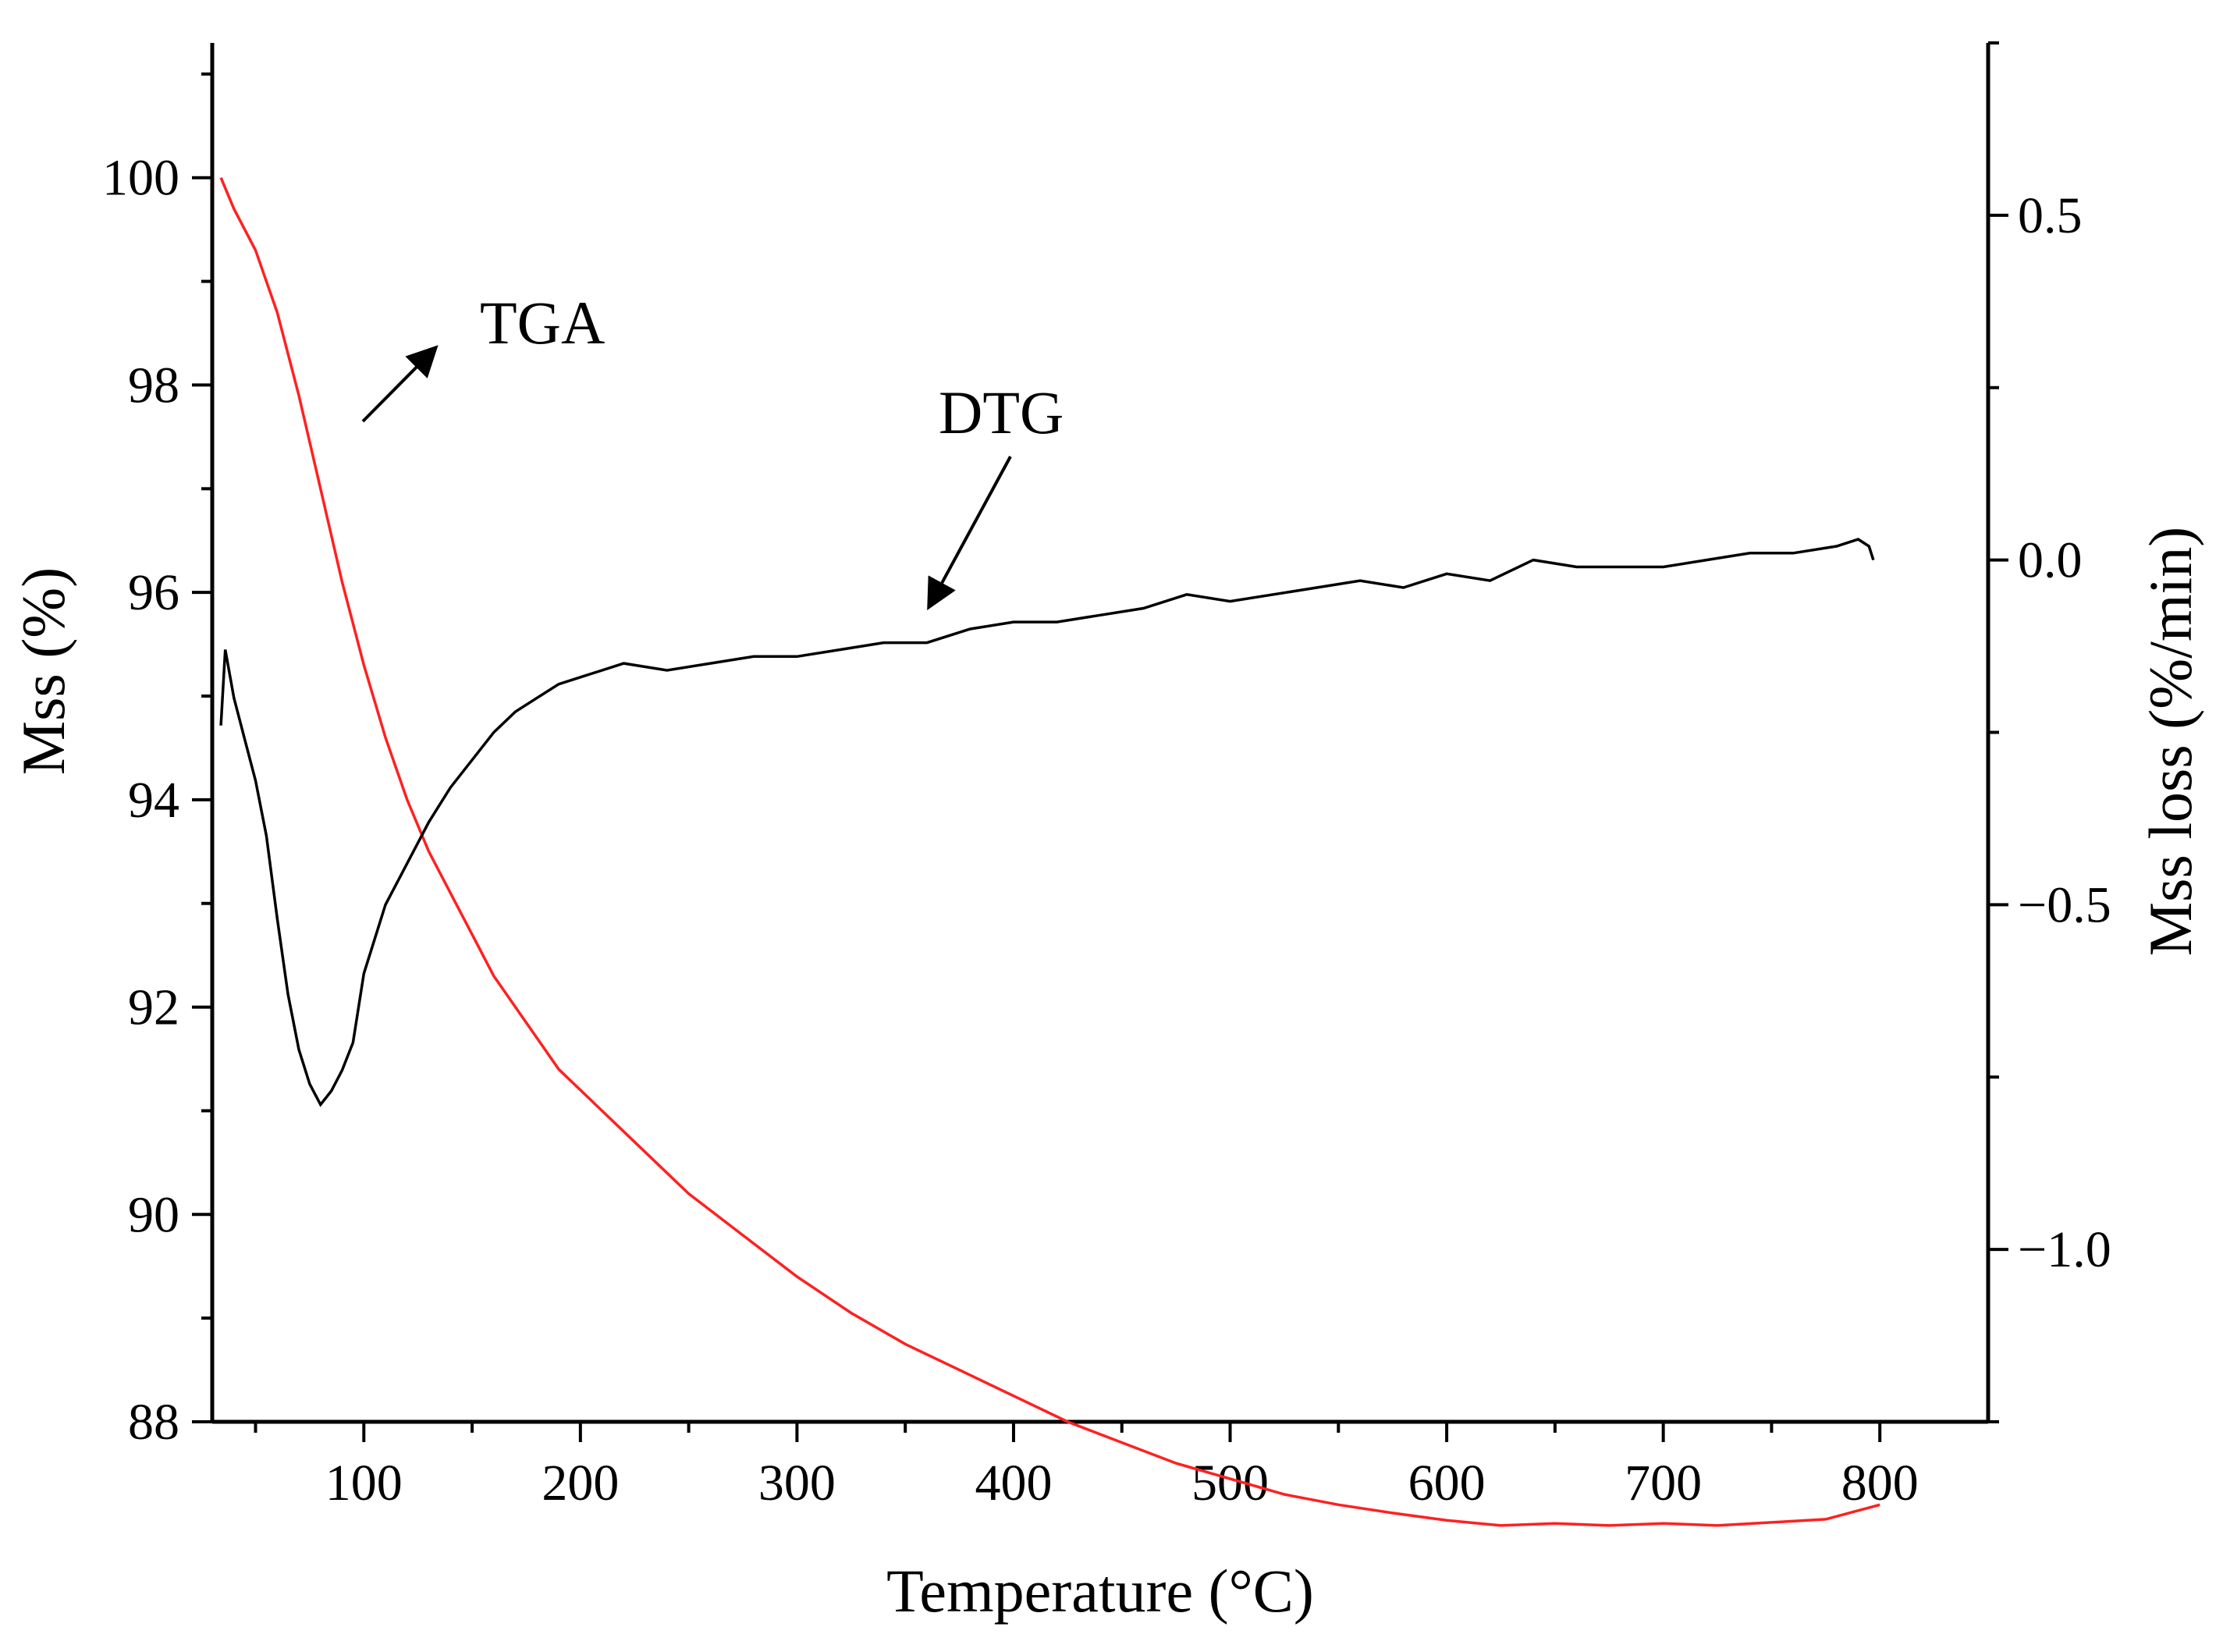 This screenshot has width=2223, height=1652. Describe the element at coordinates (1447, 1484) in the screenshot. I see `x-tick-label: 600` at that location.